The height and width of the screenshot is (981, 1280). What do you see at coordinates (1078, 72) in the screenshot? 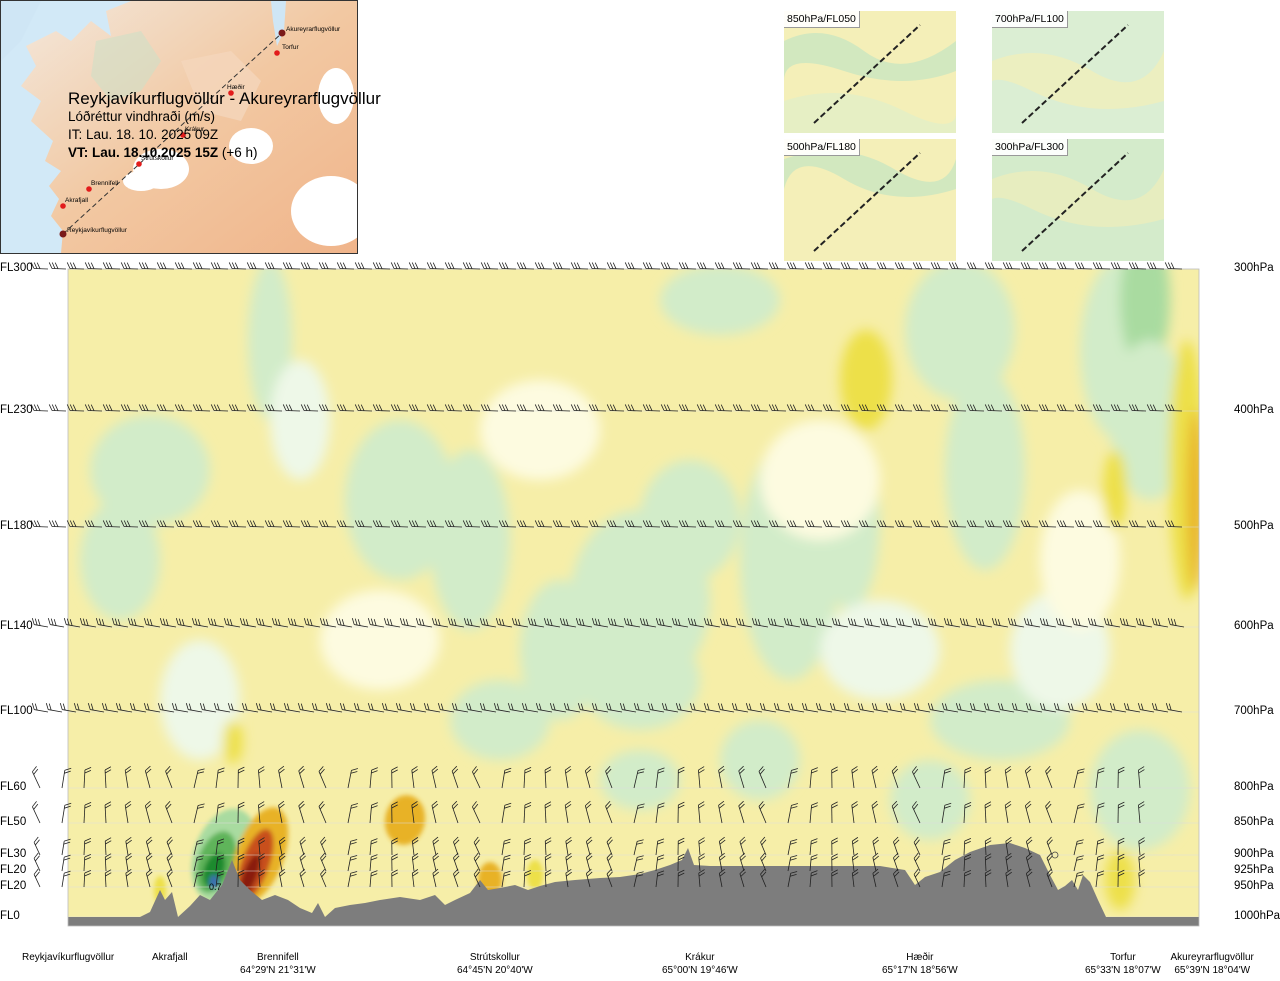
I see `thumbnail-700hpa: 700hPa/FL100` at bounding box center [1078, 72].